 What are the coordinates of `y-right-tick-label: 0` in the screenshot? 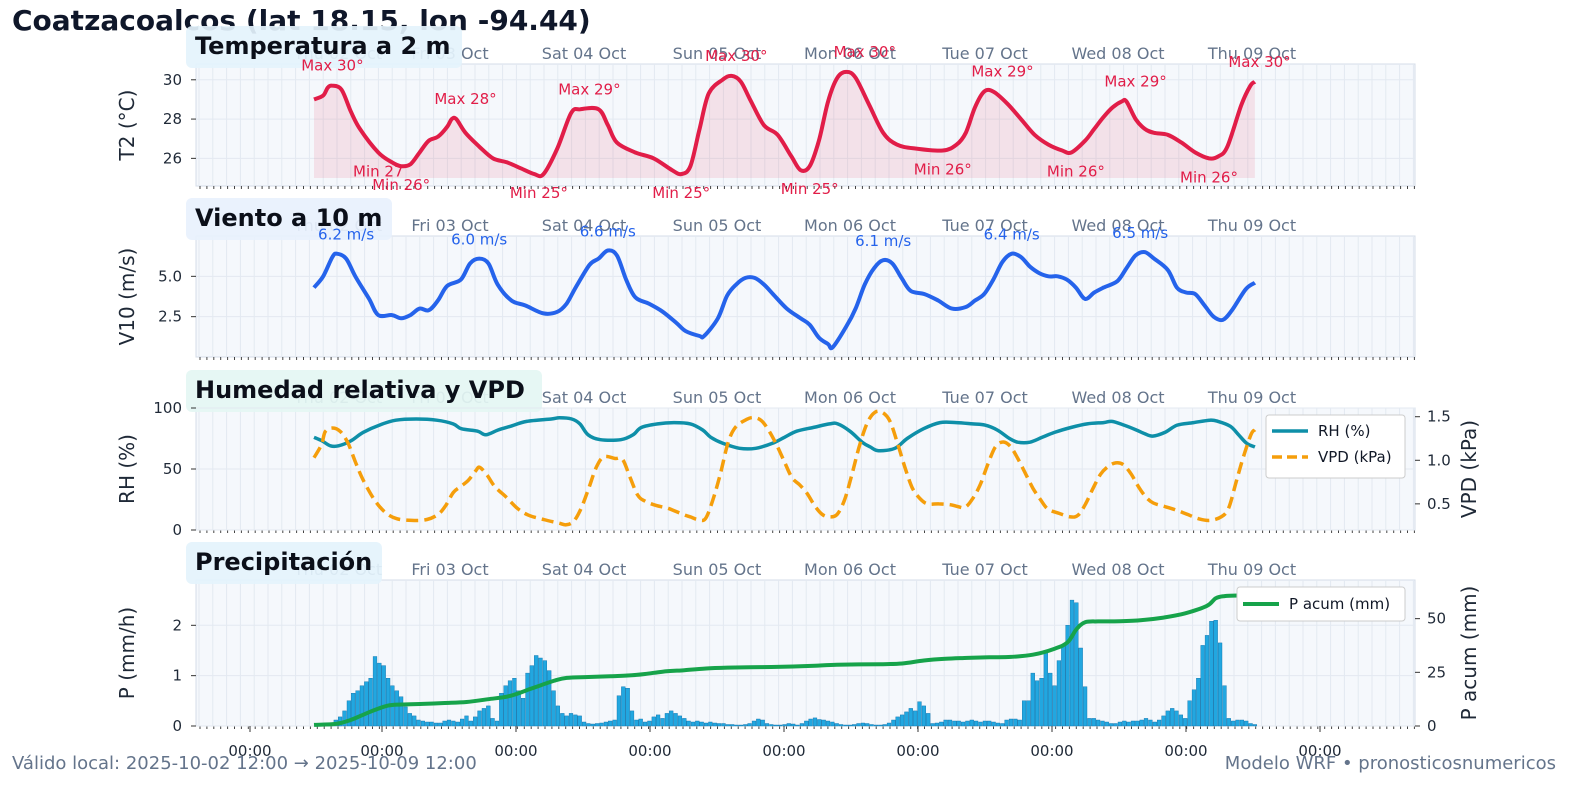 It's located at (1432, 726).